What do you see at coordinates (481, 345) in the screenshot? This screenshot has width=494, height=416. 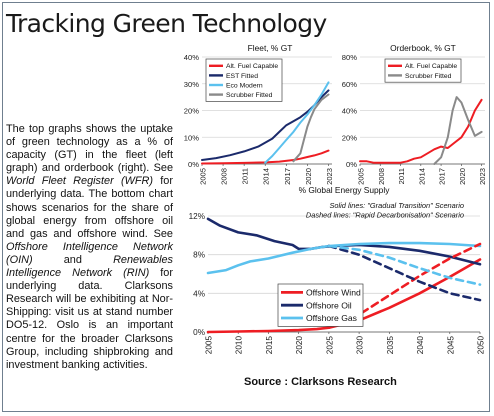 I see `x-tick-label: 2050` at bounding box center [481, 345].